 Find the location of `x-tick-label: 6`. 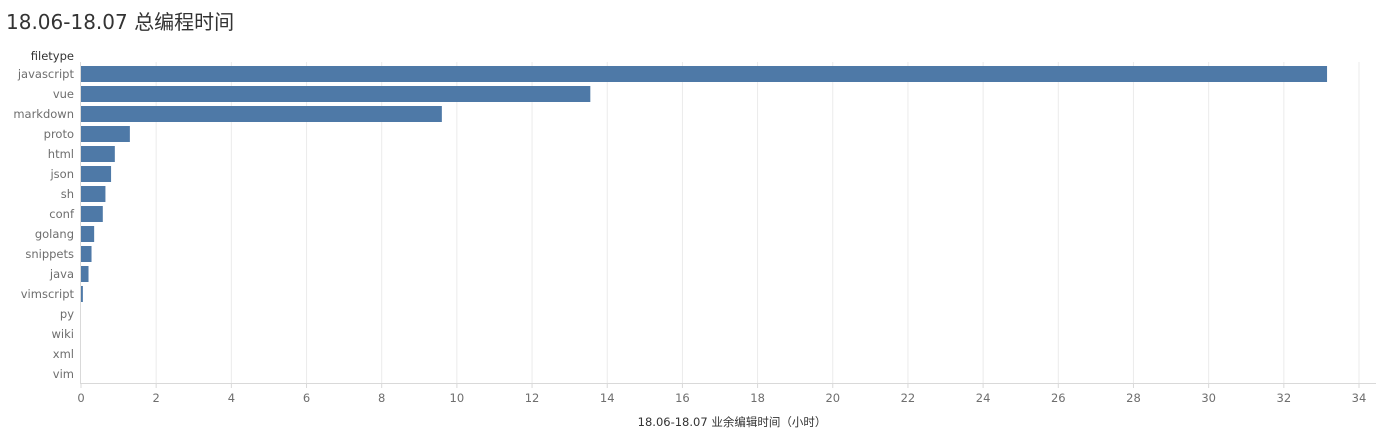

x-tick-label: 6 is located at coordinates (306, 398).